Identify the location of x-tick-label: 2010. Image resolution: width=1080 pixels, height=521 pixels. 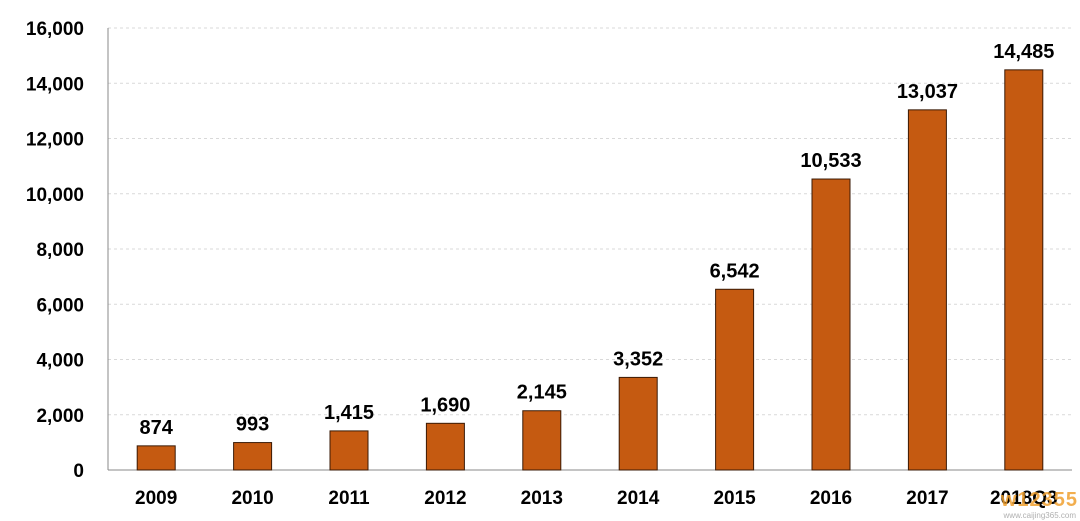
(252, 498).